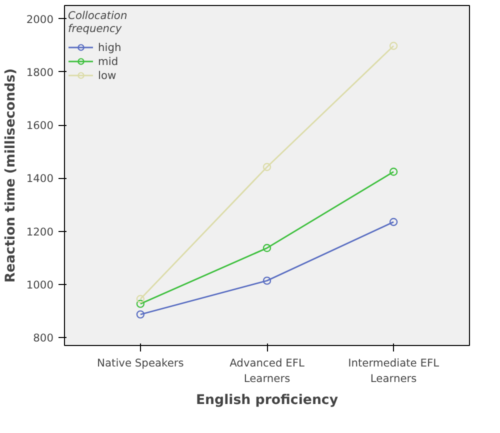 The height and width of the screenshot is (433, 500). I want to click on y-tick-label: 1600, so click(40, 125).